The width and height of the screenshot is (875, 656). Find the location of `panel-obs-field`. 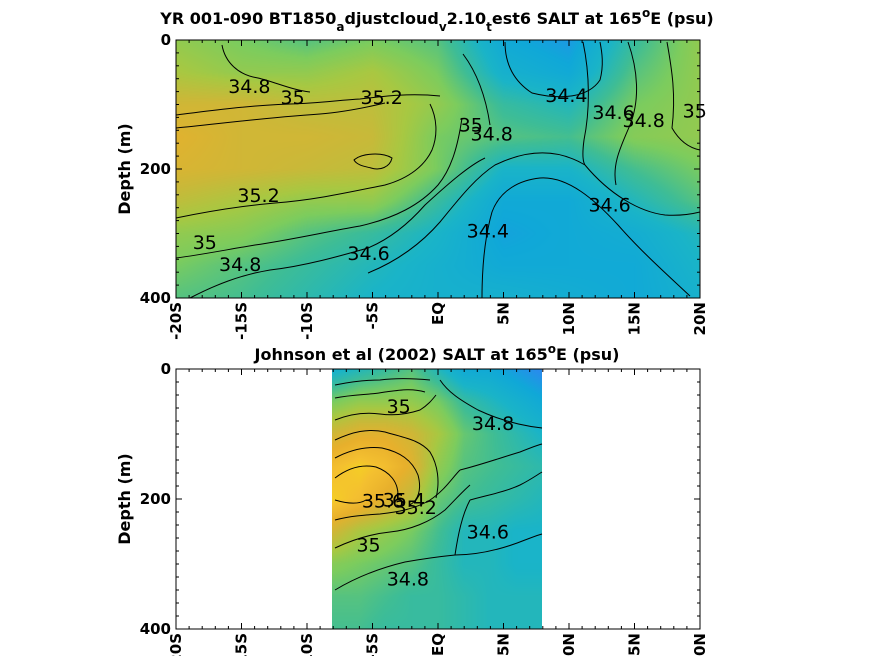

panel-obs-field is located at coordinates (437, 499).